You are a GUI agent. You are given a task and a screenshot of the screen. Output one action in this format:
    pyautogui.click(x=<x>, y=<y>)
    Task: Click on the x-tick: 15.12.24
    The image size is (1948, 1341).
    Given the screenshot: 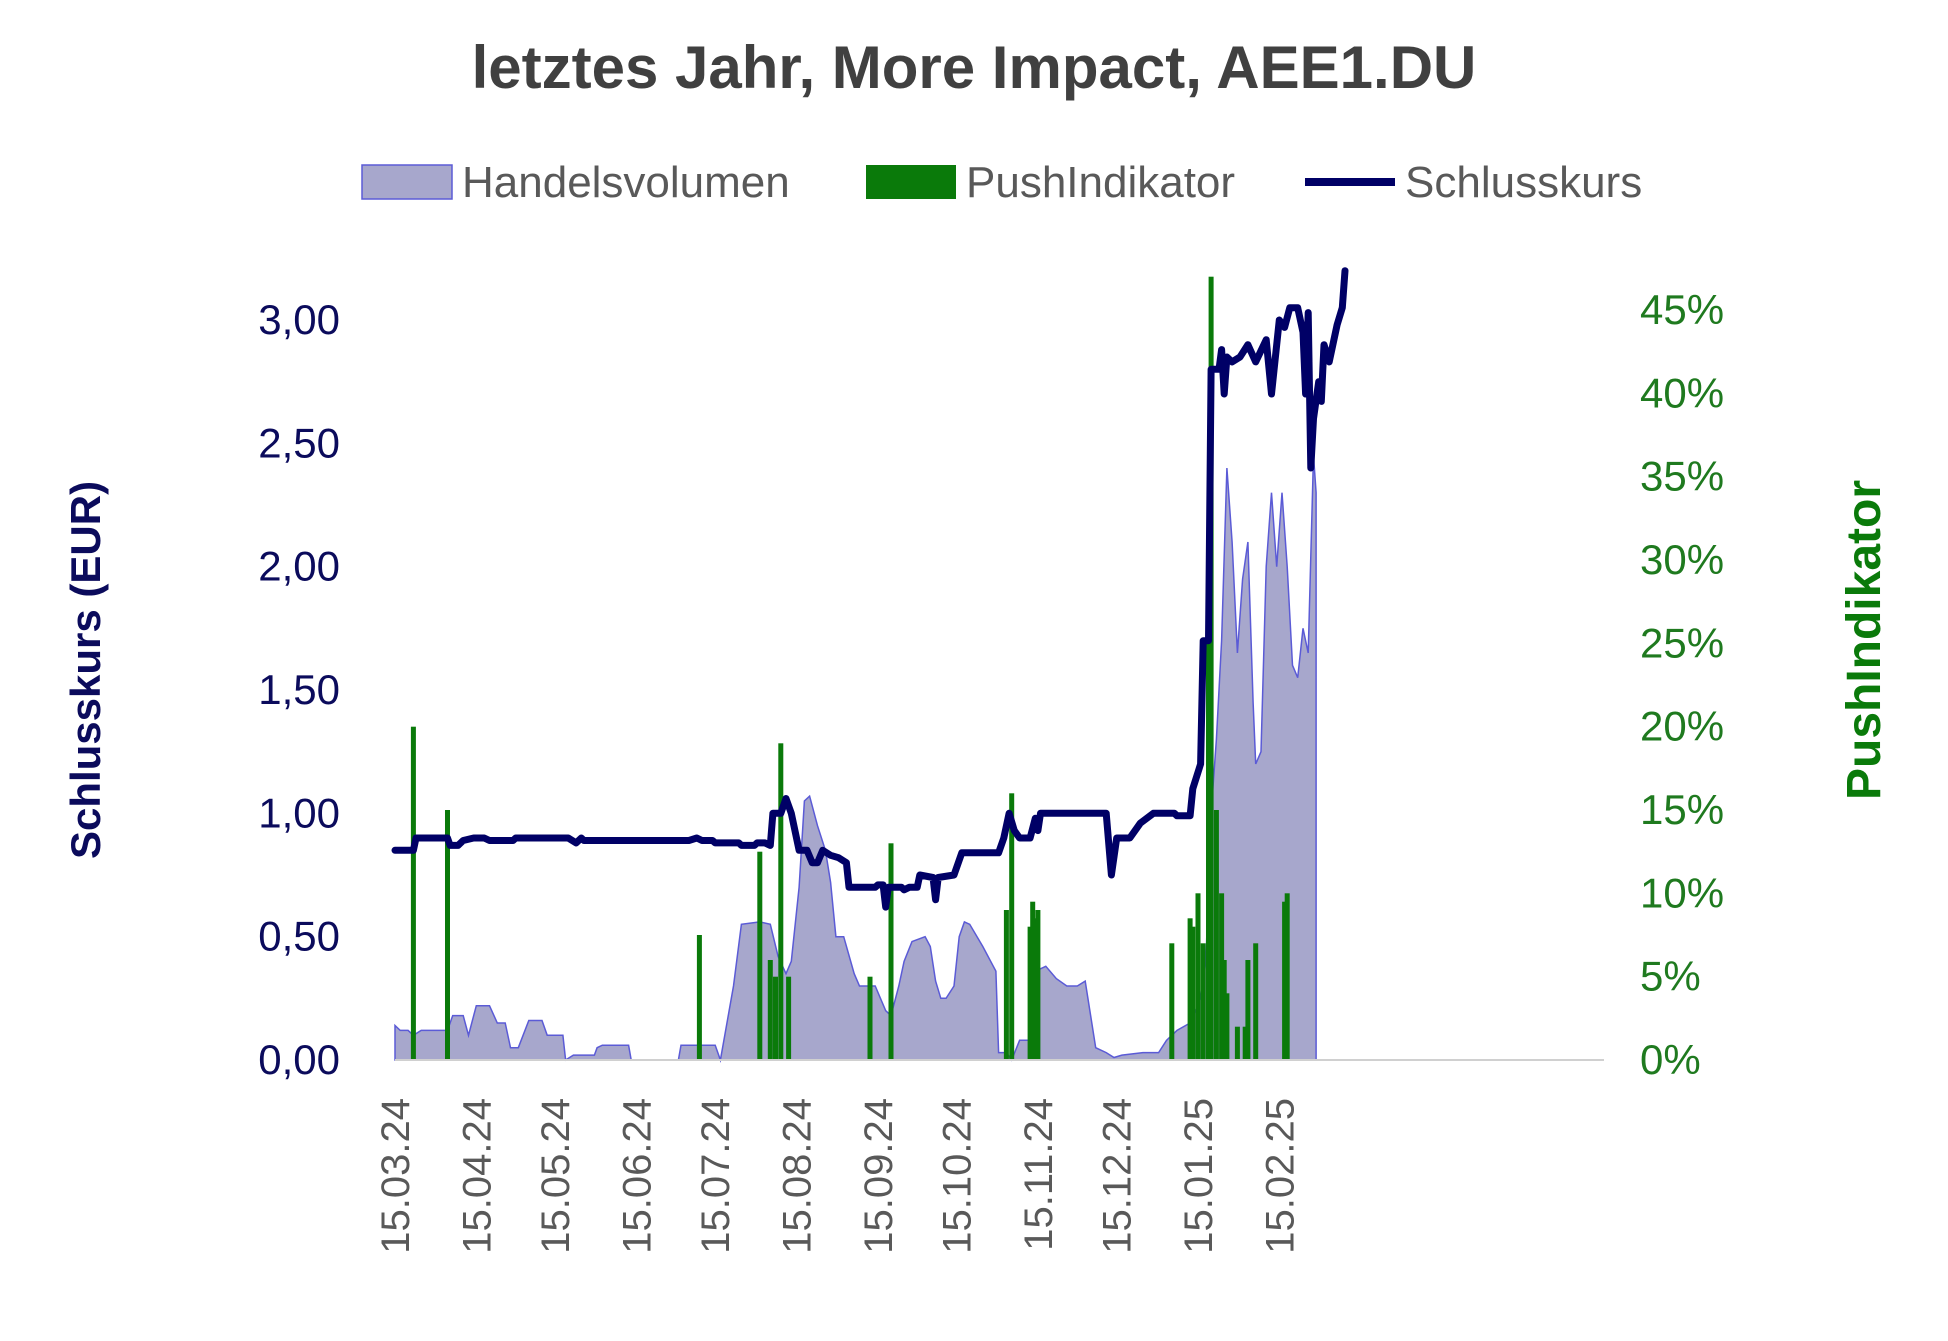 What is the action you would take?
    pyautogui.click(x=1118, y=1176)
    